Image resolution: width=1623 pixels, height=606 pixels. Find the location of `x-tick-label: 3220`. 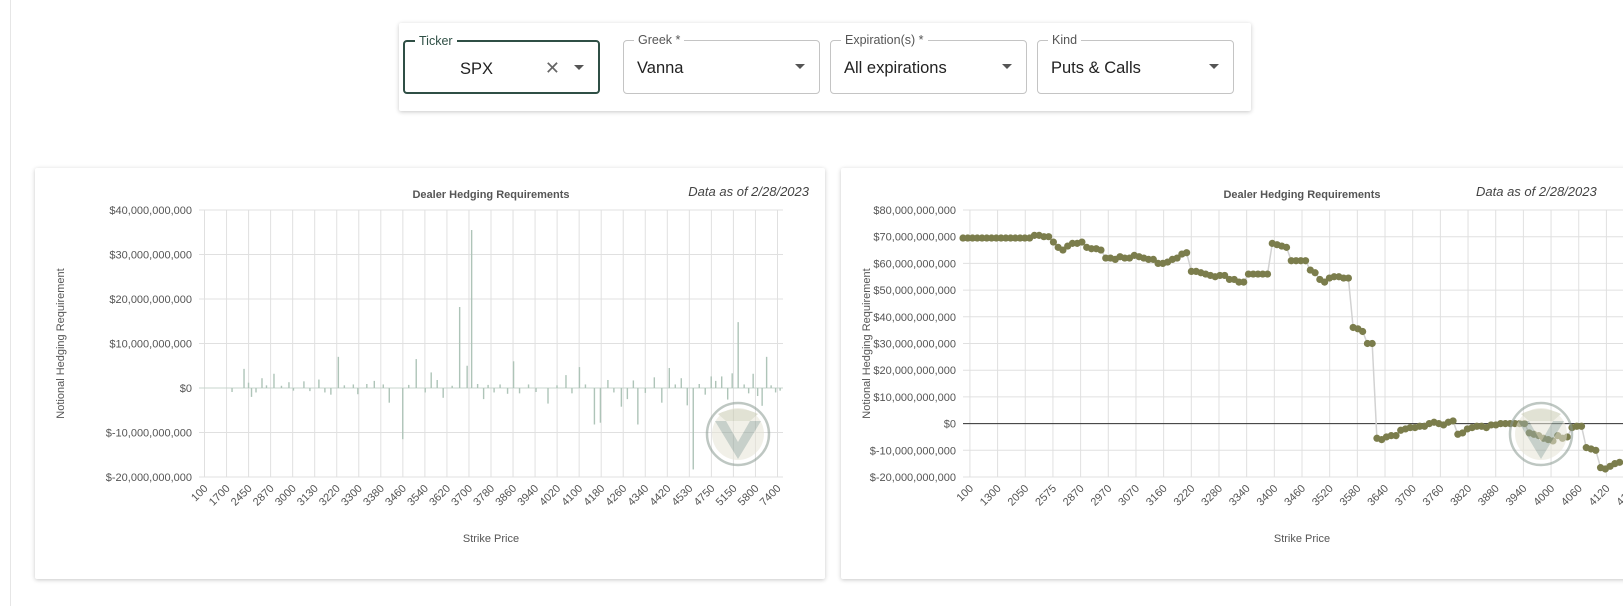

x-tick-label: 3220 is located at coordinates (1185, 496).